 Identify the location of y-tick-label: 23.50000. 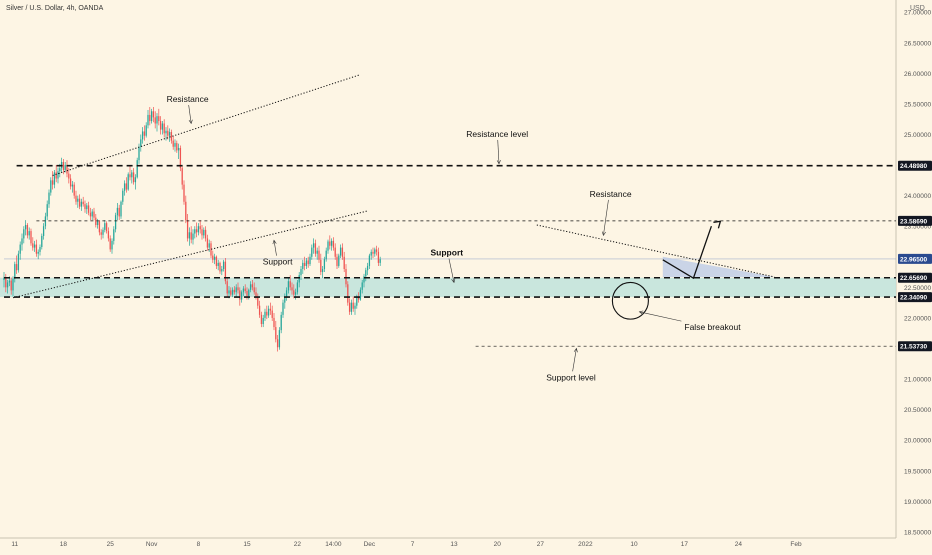
(917, 227).